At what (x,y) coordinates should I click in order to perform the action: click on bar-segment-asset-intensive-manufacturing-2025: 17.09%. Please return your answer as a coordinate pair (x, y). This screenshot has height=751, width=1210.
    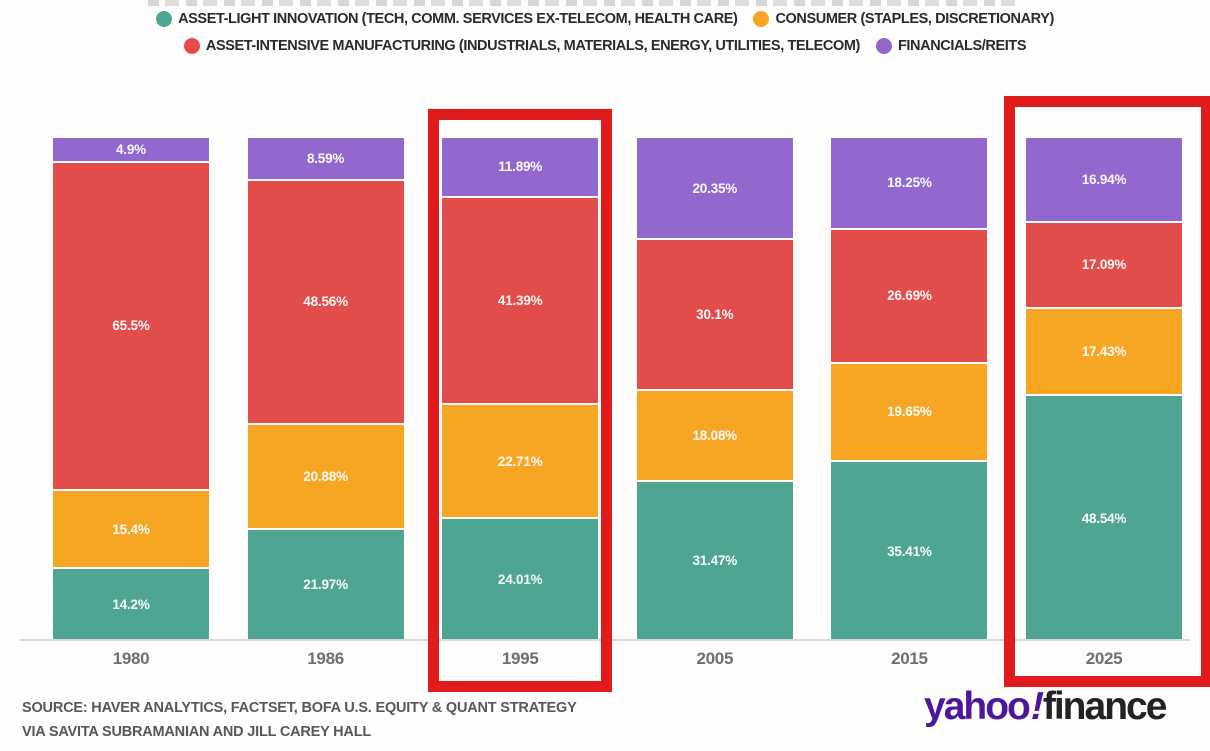
    Looking at the image, I should click on (1104, 266).